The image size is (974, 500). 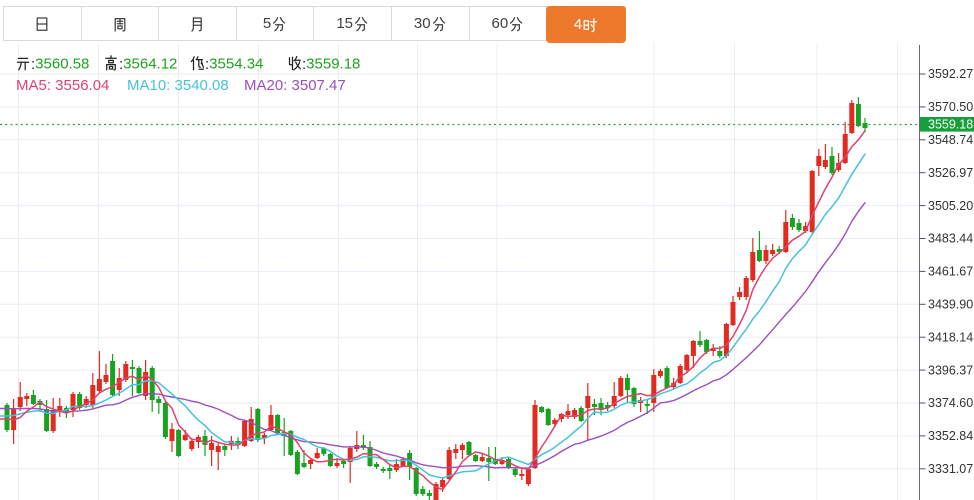 What do you see at coordinates (950, 74) in the screenshot?
I see `svg-text: 3592.27` at bounding box center [950, 74].